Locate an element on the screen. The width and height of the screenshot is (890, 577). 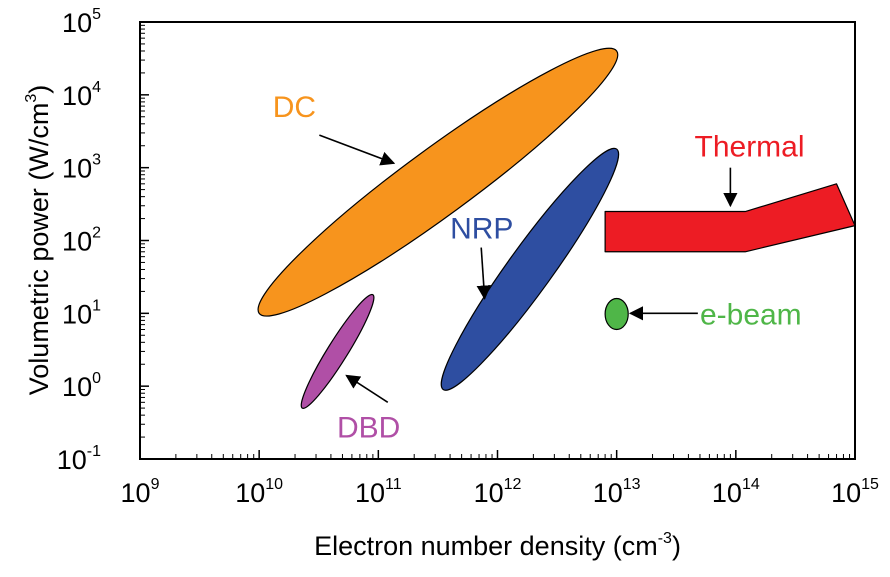
y-tick-label: 10⁻¹ is located at coordinates (79, 459).